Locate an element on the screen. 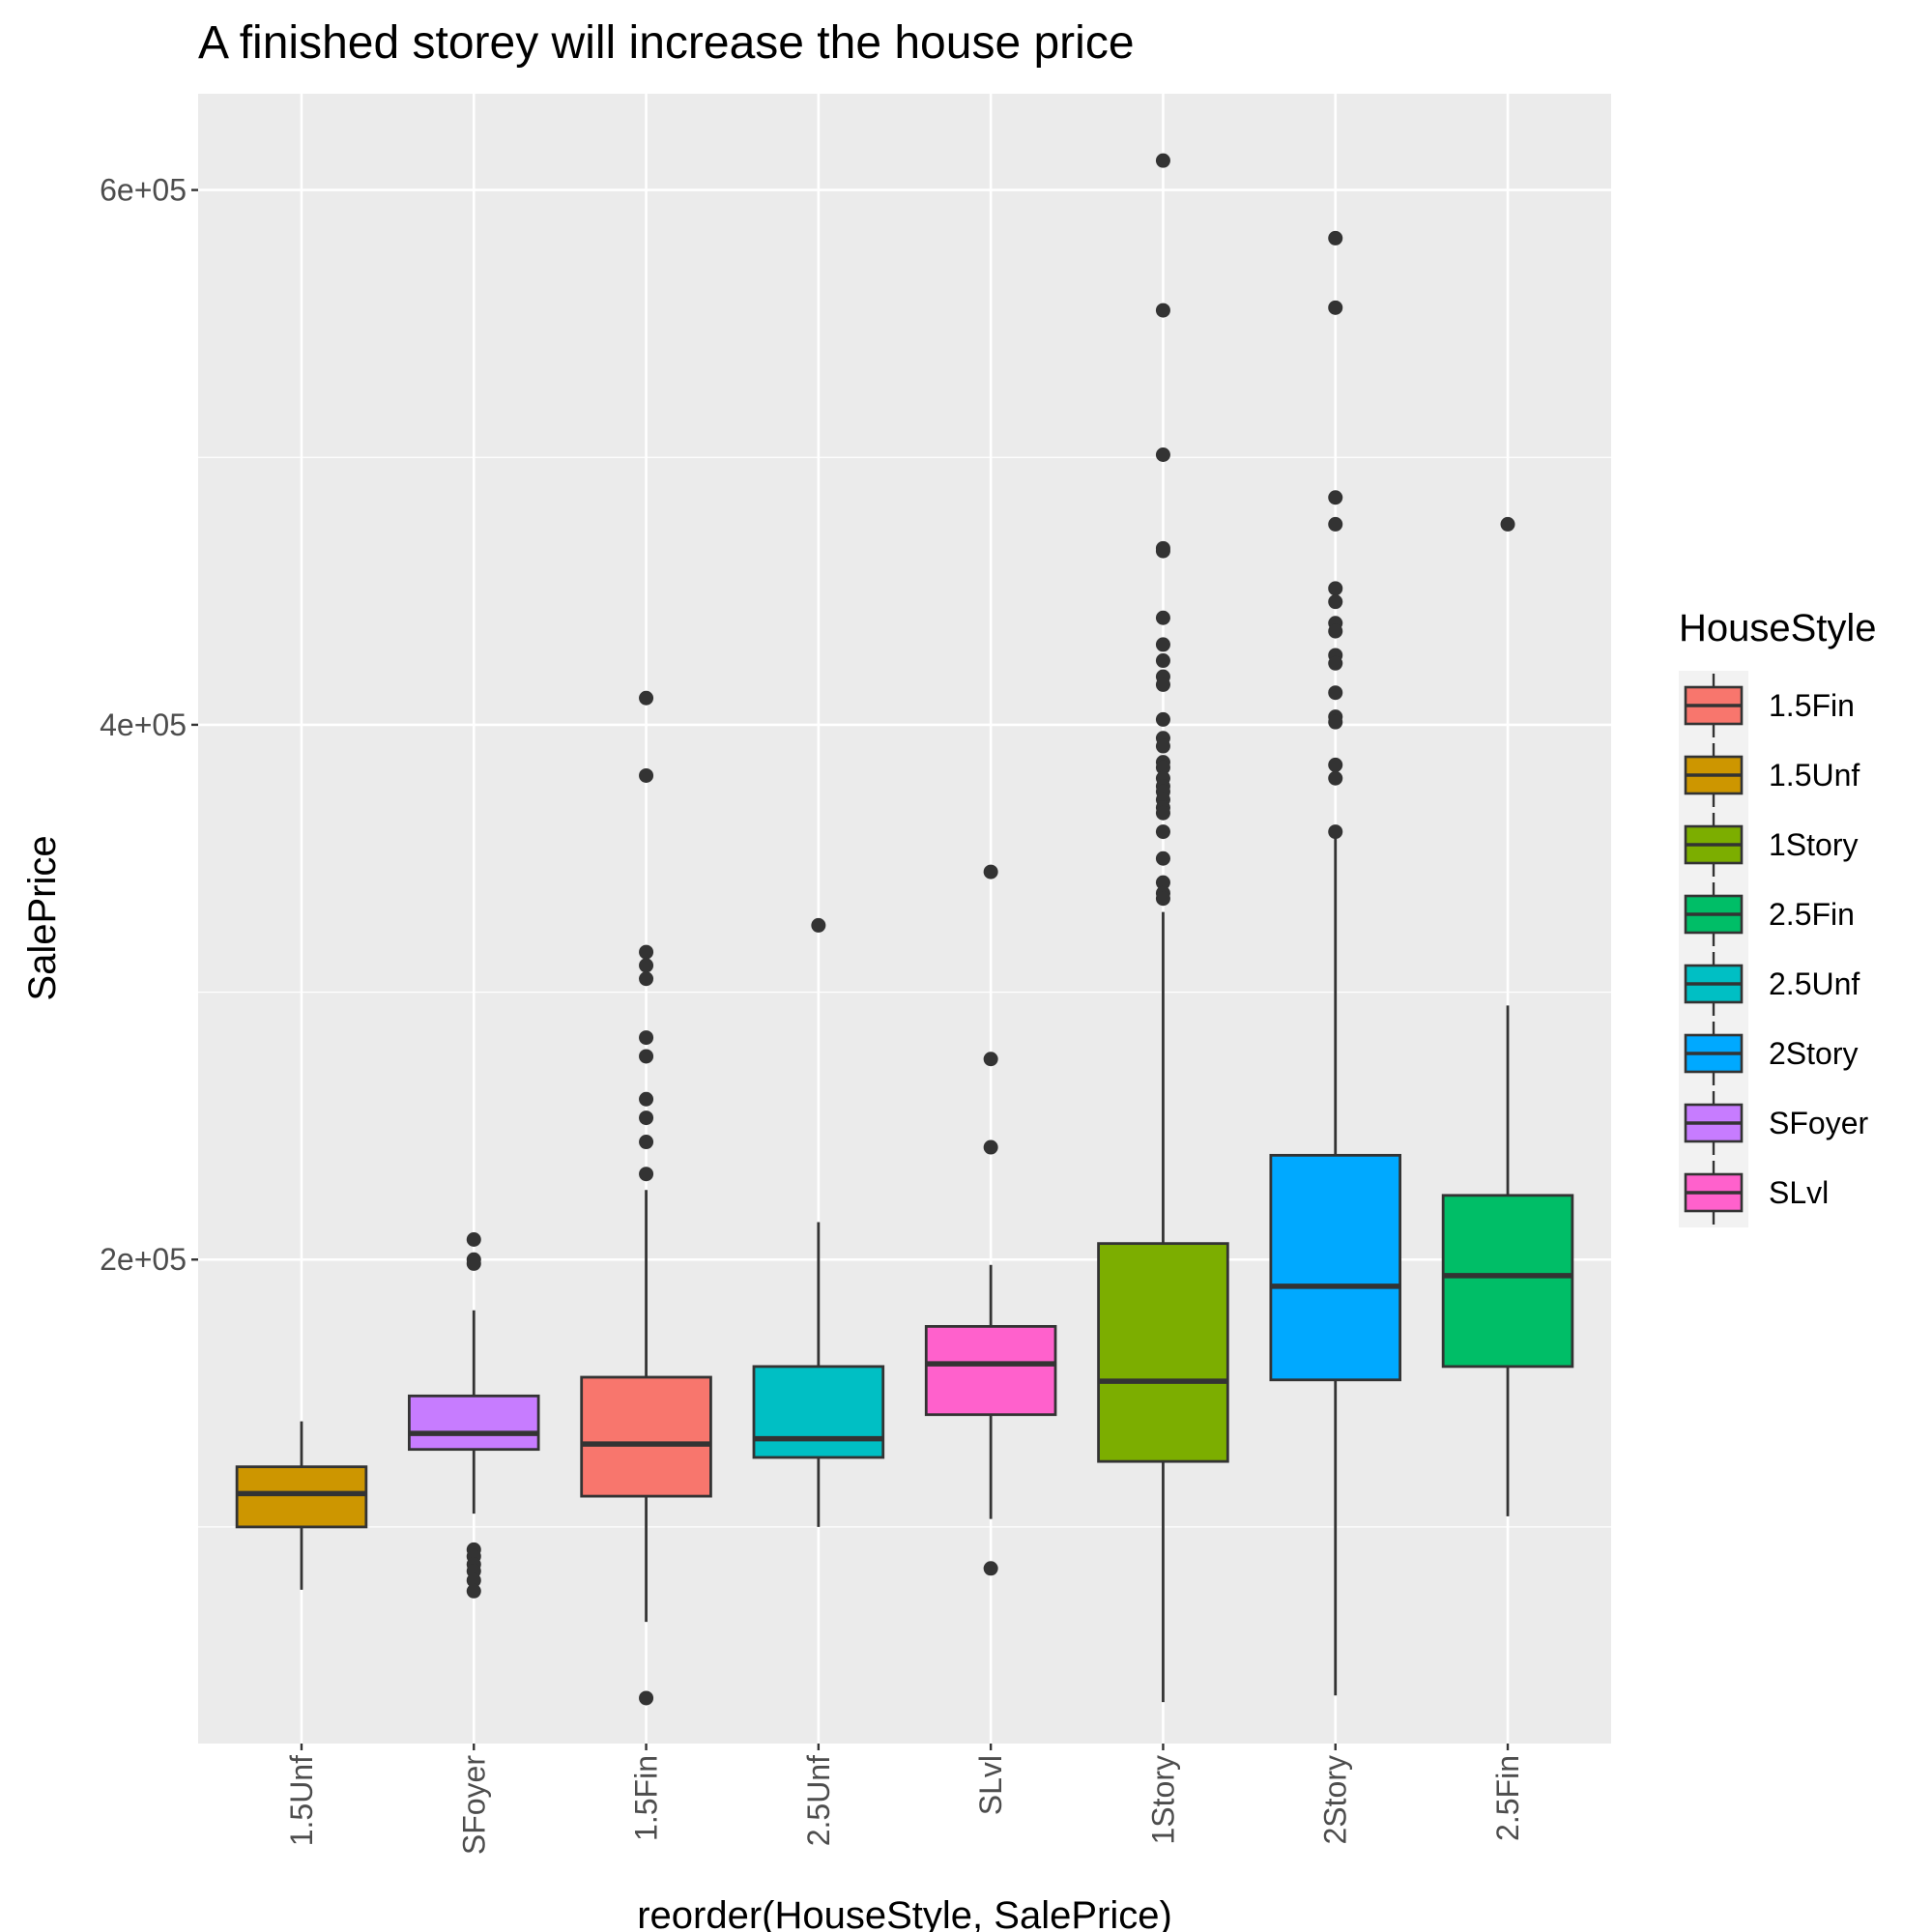 This screenshot has width=1932, height=1932. y-tick-label: 4e+05 is located at coordinates (143, 724).